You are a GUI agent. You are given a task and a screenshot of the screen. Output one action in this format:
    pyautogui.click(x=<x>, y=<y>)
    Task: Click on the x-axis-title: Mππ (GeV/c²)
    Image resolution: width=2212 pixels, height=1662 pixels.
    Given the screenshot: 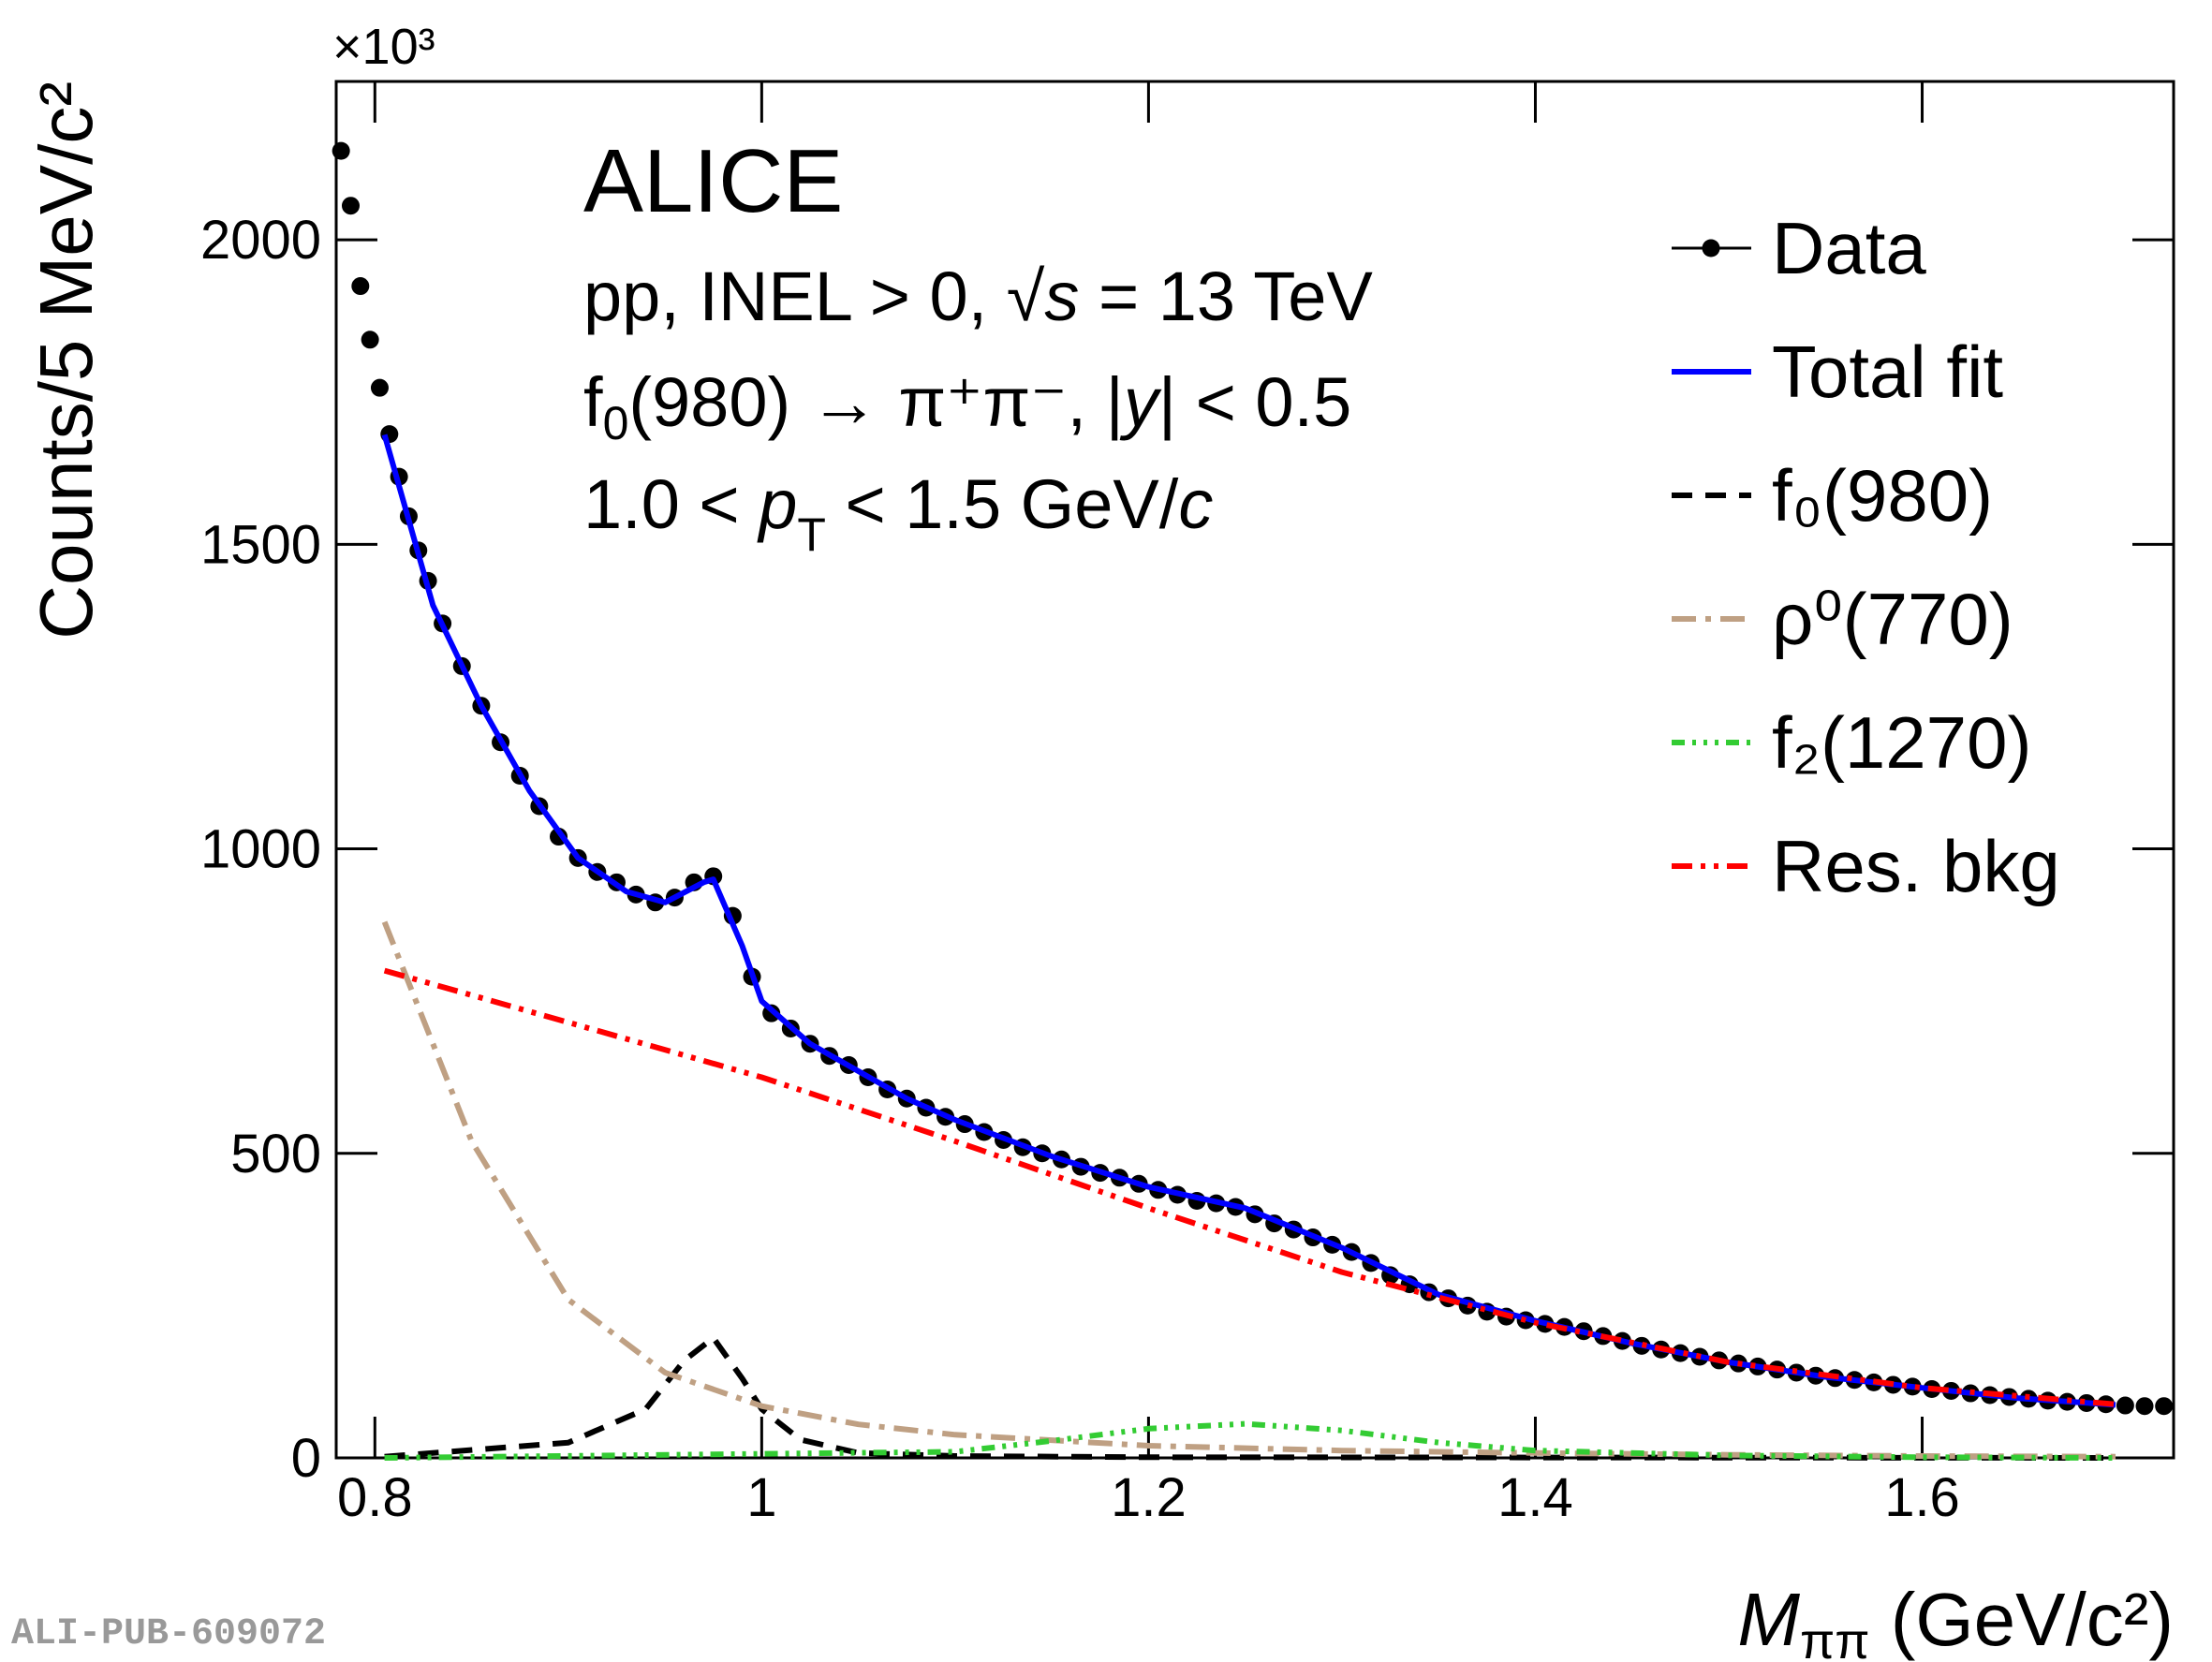 What is the action you would take?
    pyautogui.click(x=1956, y=1620)
    